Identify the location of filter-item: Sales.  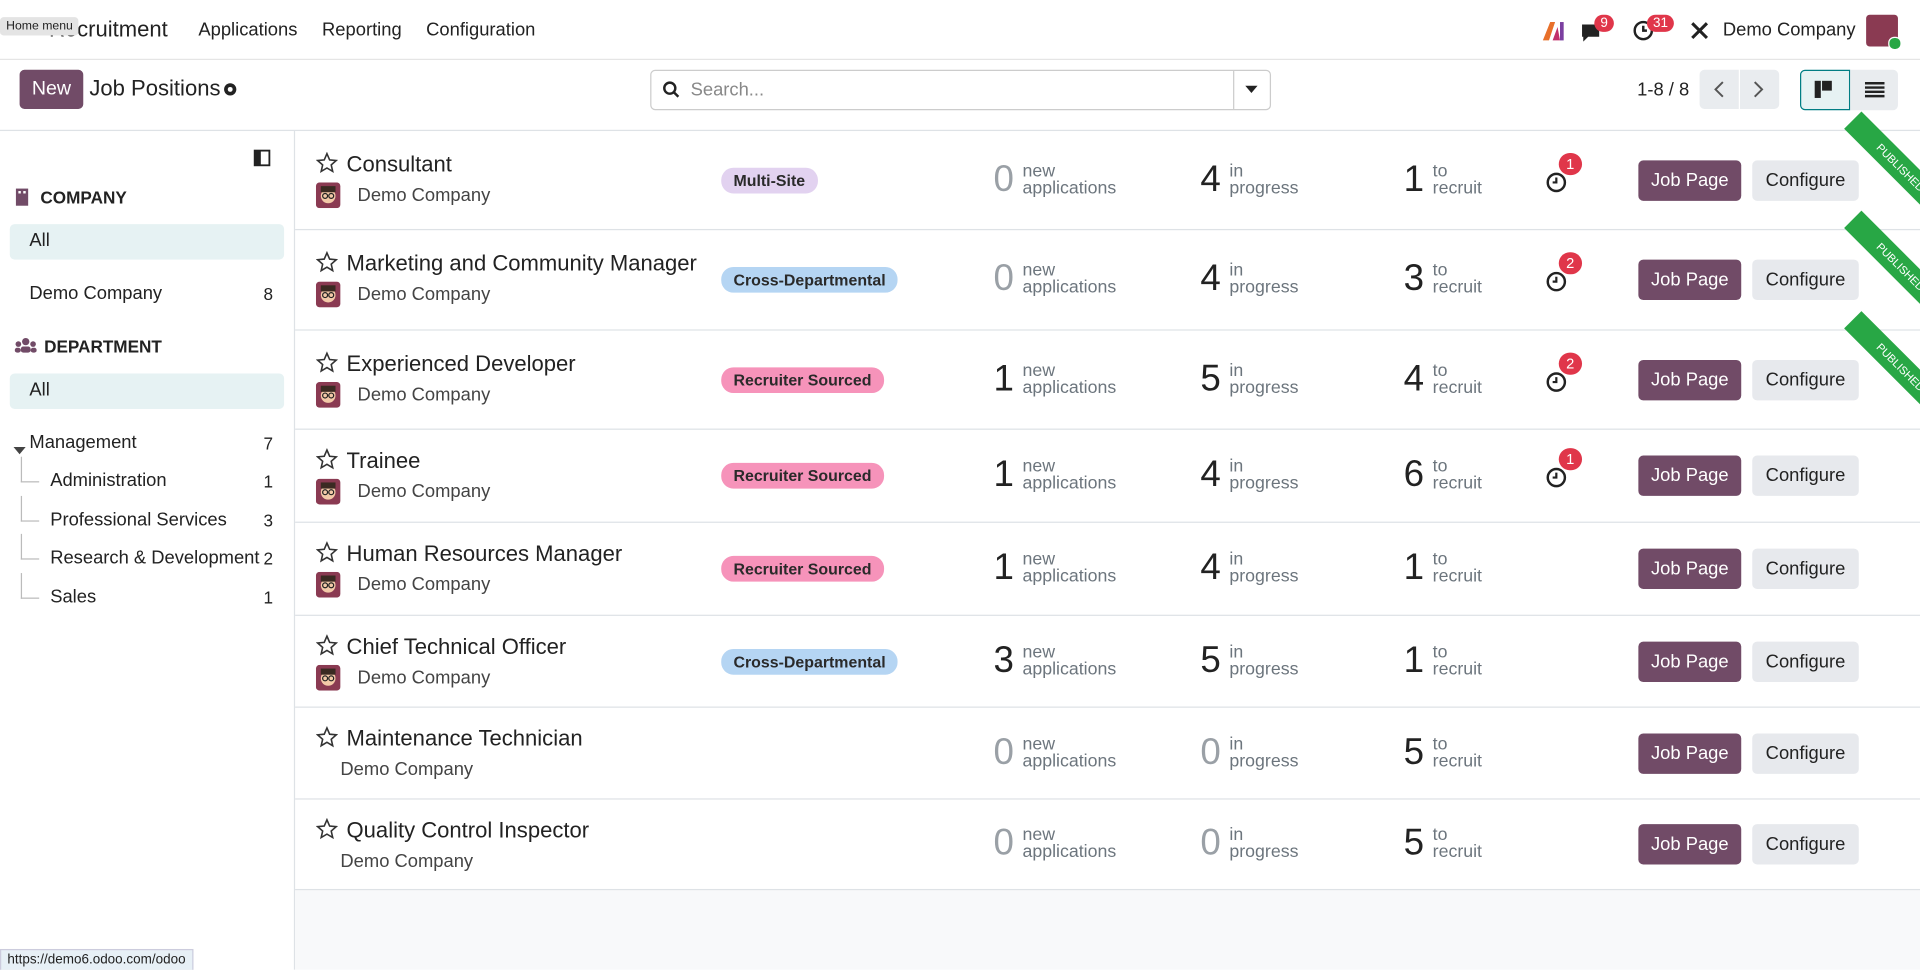
(73, 597).